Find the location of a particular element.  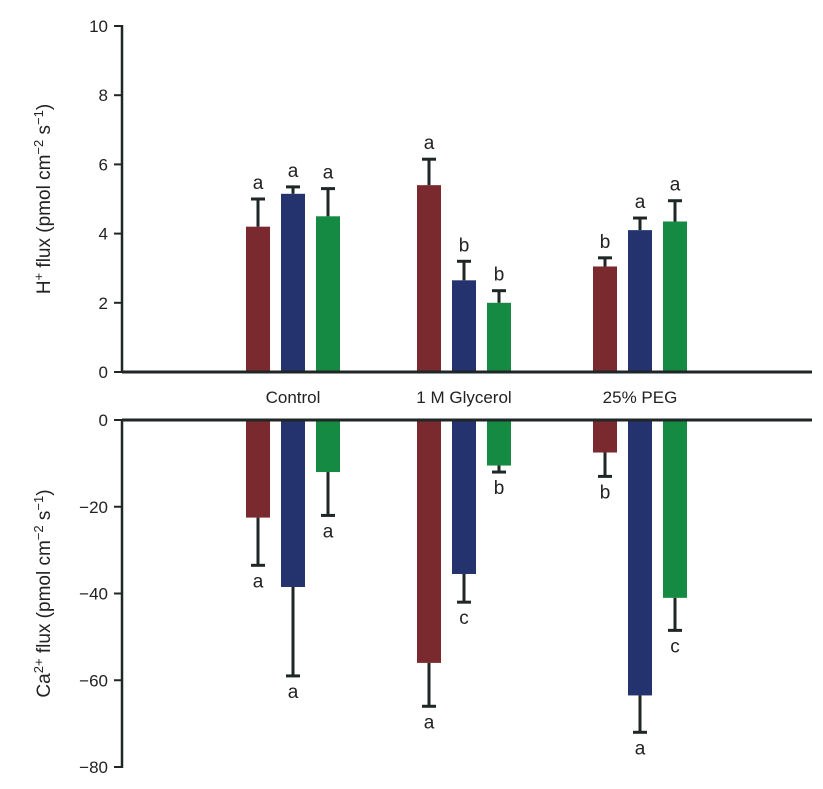

y-axis-label-h: H+ flux (pmol cm−2 s−1) is located at coordinates (43, 199).